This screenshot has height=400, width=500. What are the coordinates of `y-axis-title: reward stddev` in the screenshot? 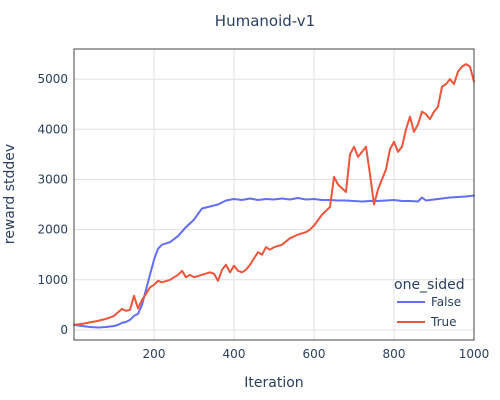 It's located at (10, 194).